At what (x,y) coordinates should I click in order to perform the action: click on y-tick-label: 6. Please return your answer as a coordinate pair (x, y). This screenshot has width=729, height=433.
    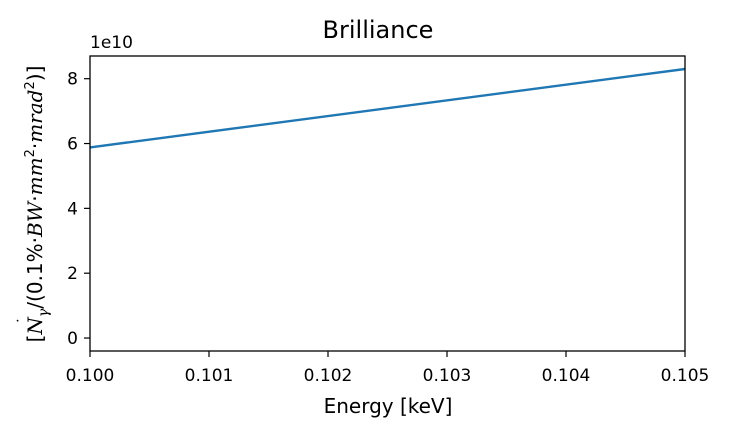
    Looking at the image, I should click on (72, 145).